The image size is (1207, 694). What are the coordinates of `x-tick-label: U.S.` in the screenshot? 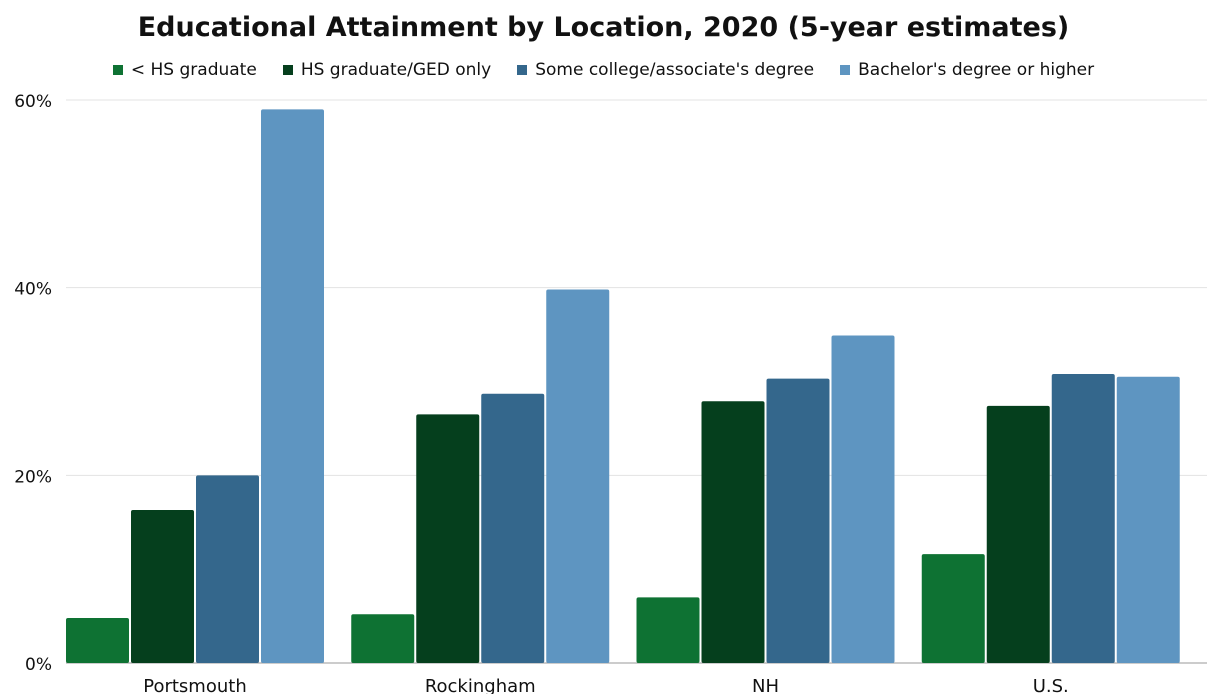 It's located at (1051, 685).